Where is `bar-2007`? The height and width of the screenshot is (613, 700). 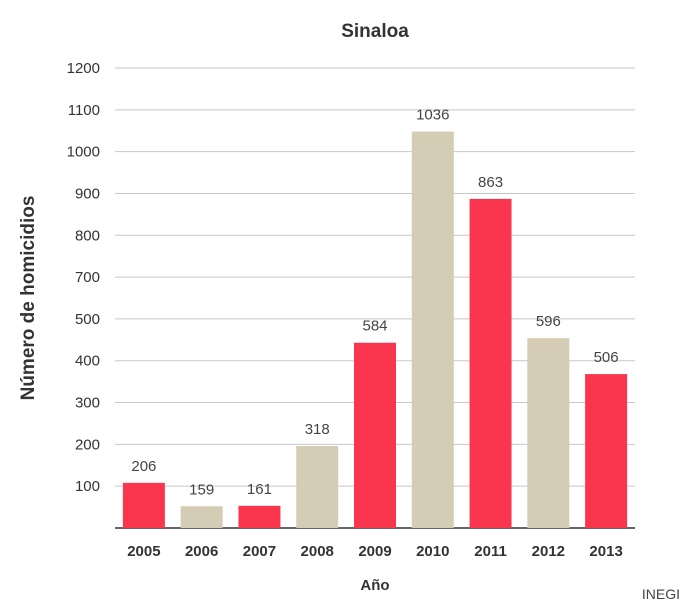
bar-2007 is located at coordinates (259, 516).